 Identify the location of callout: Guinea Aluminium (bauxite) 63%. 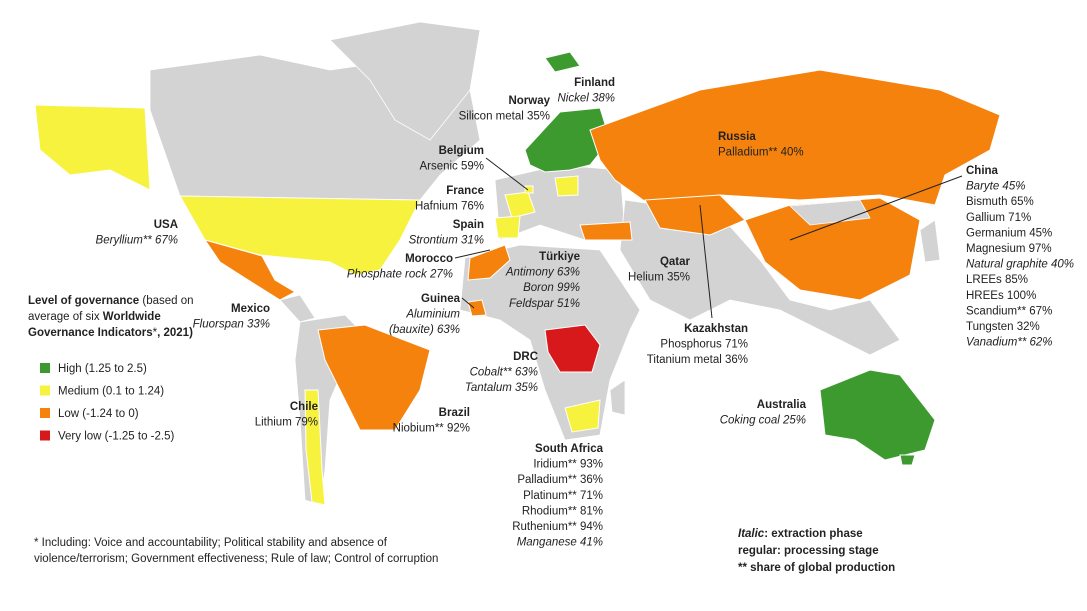
(425, 314).